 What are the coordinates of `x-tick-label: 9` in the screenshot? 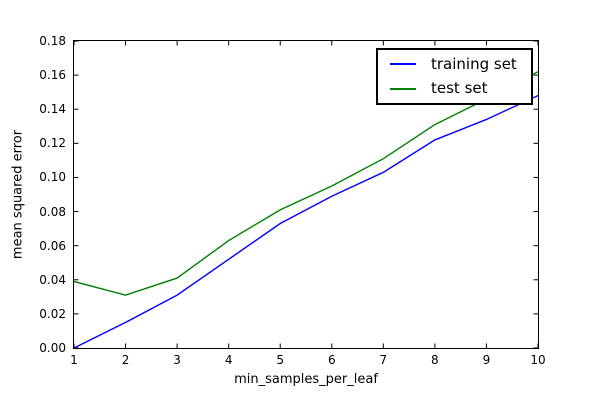 It's located at (486, 360).